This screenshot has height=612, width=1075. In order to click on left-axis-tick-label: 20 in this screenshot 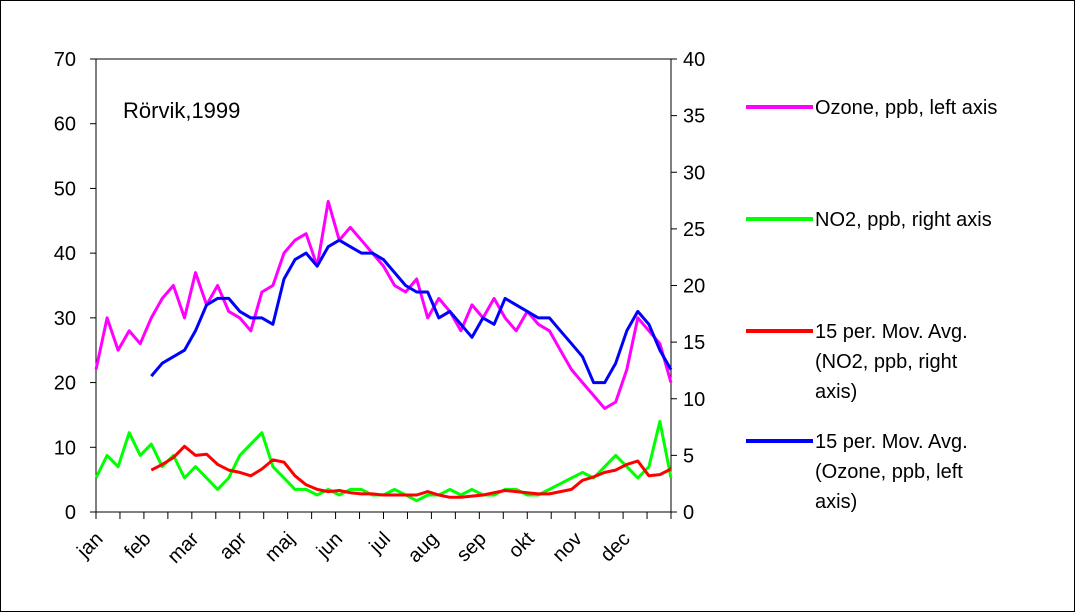, I will do `click(65, 384)`.